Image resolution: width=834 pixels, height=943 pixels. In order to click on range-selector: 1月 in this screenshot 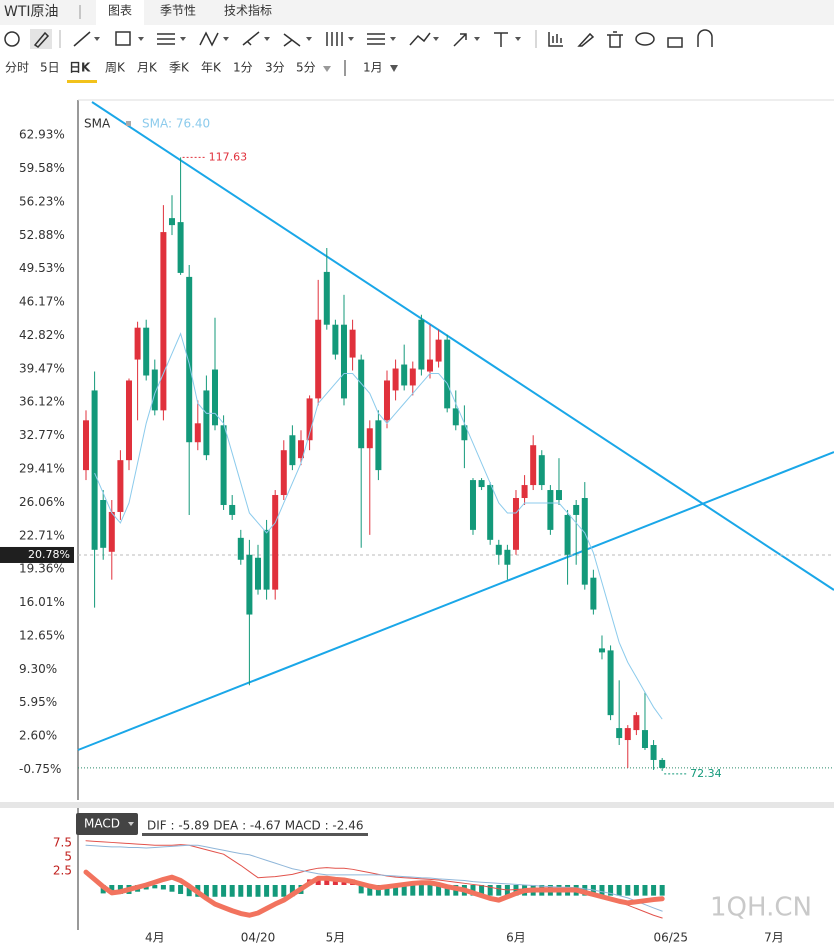, I will do `click(373, 68)`.